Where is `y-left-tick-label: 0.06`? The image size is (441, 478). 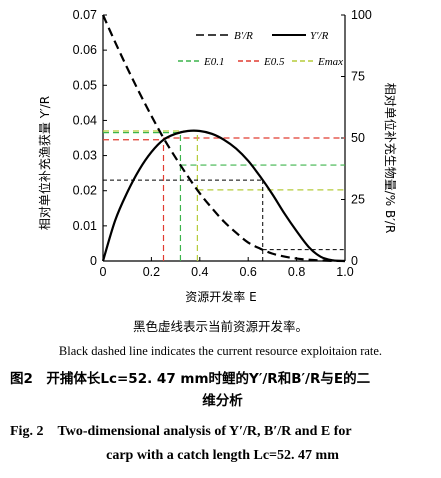
y-left-tick-label: 0.06 is located at coordinates (85, 50).